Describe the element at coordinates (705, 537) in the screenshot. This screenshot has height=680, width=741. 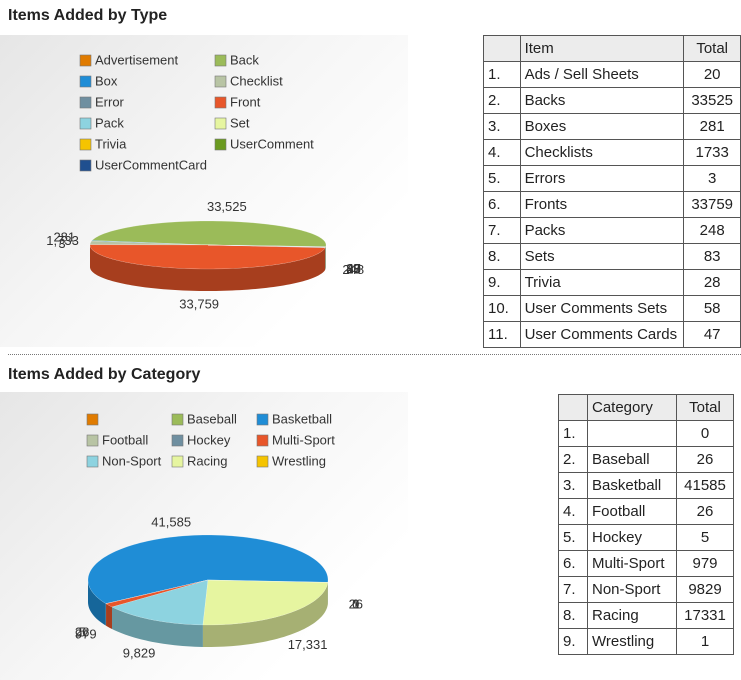
I see `table-cell: 5` at that location.